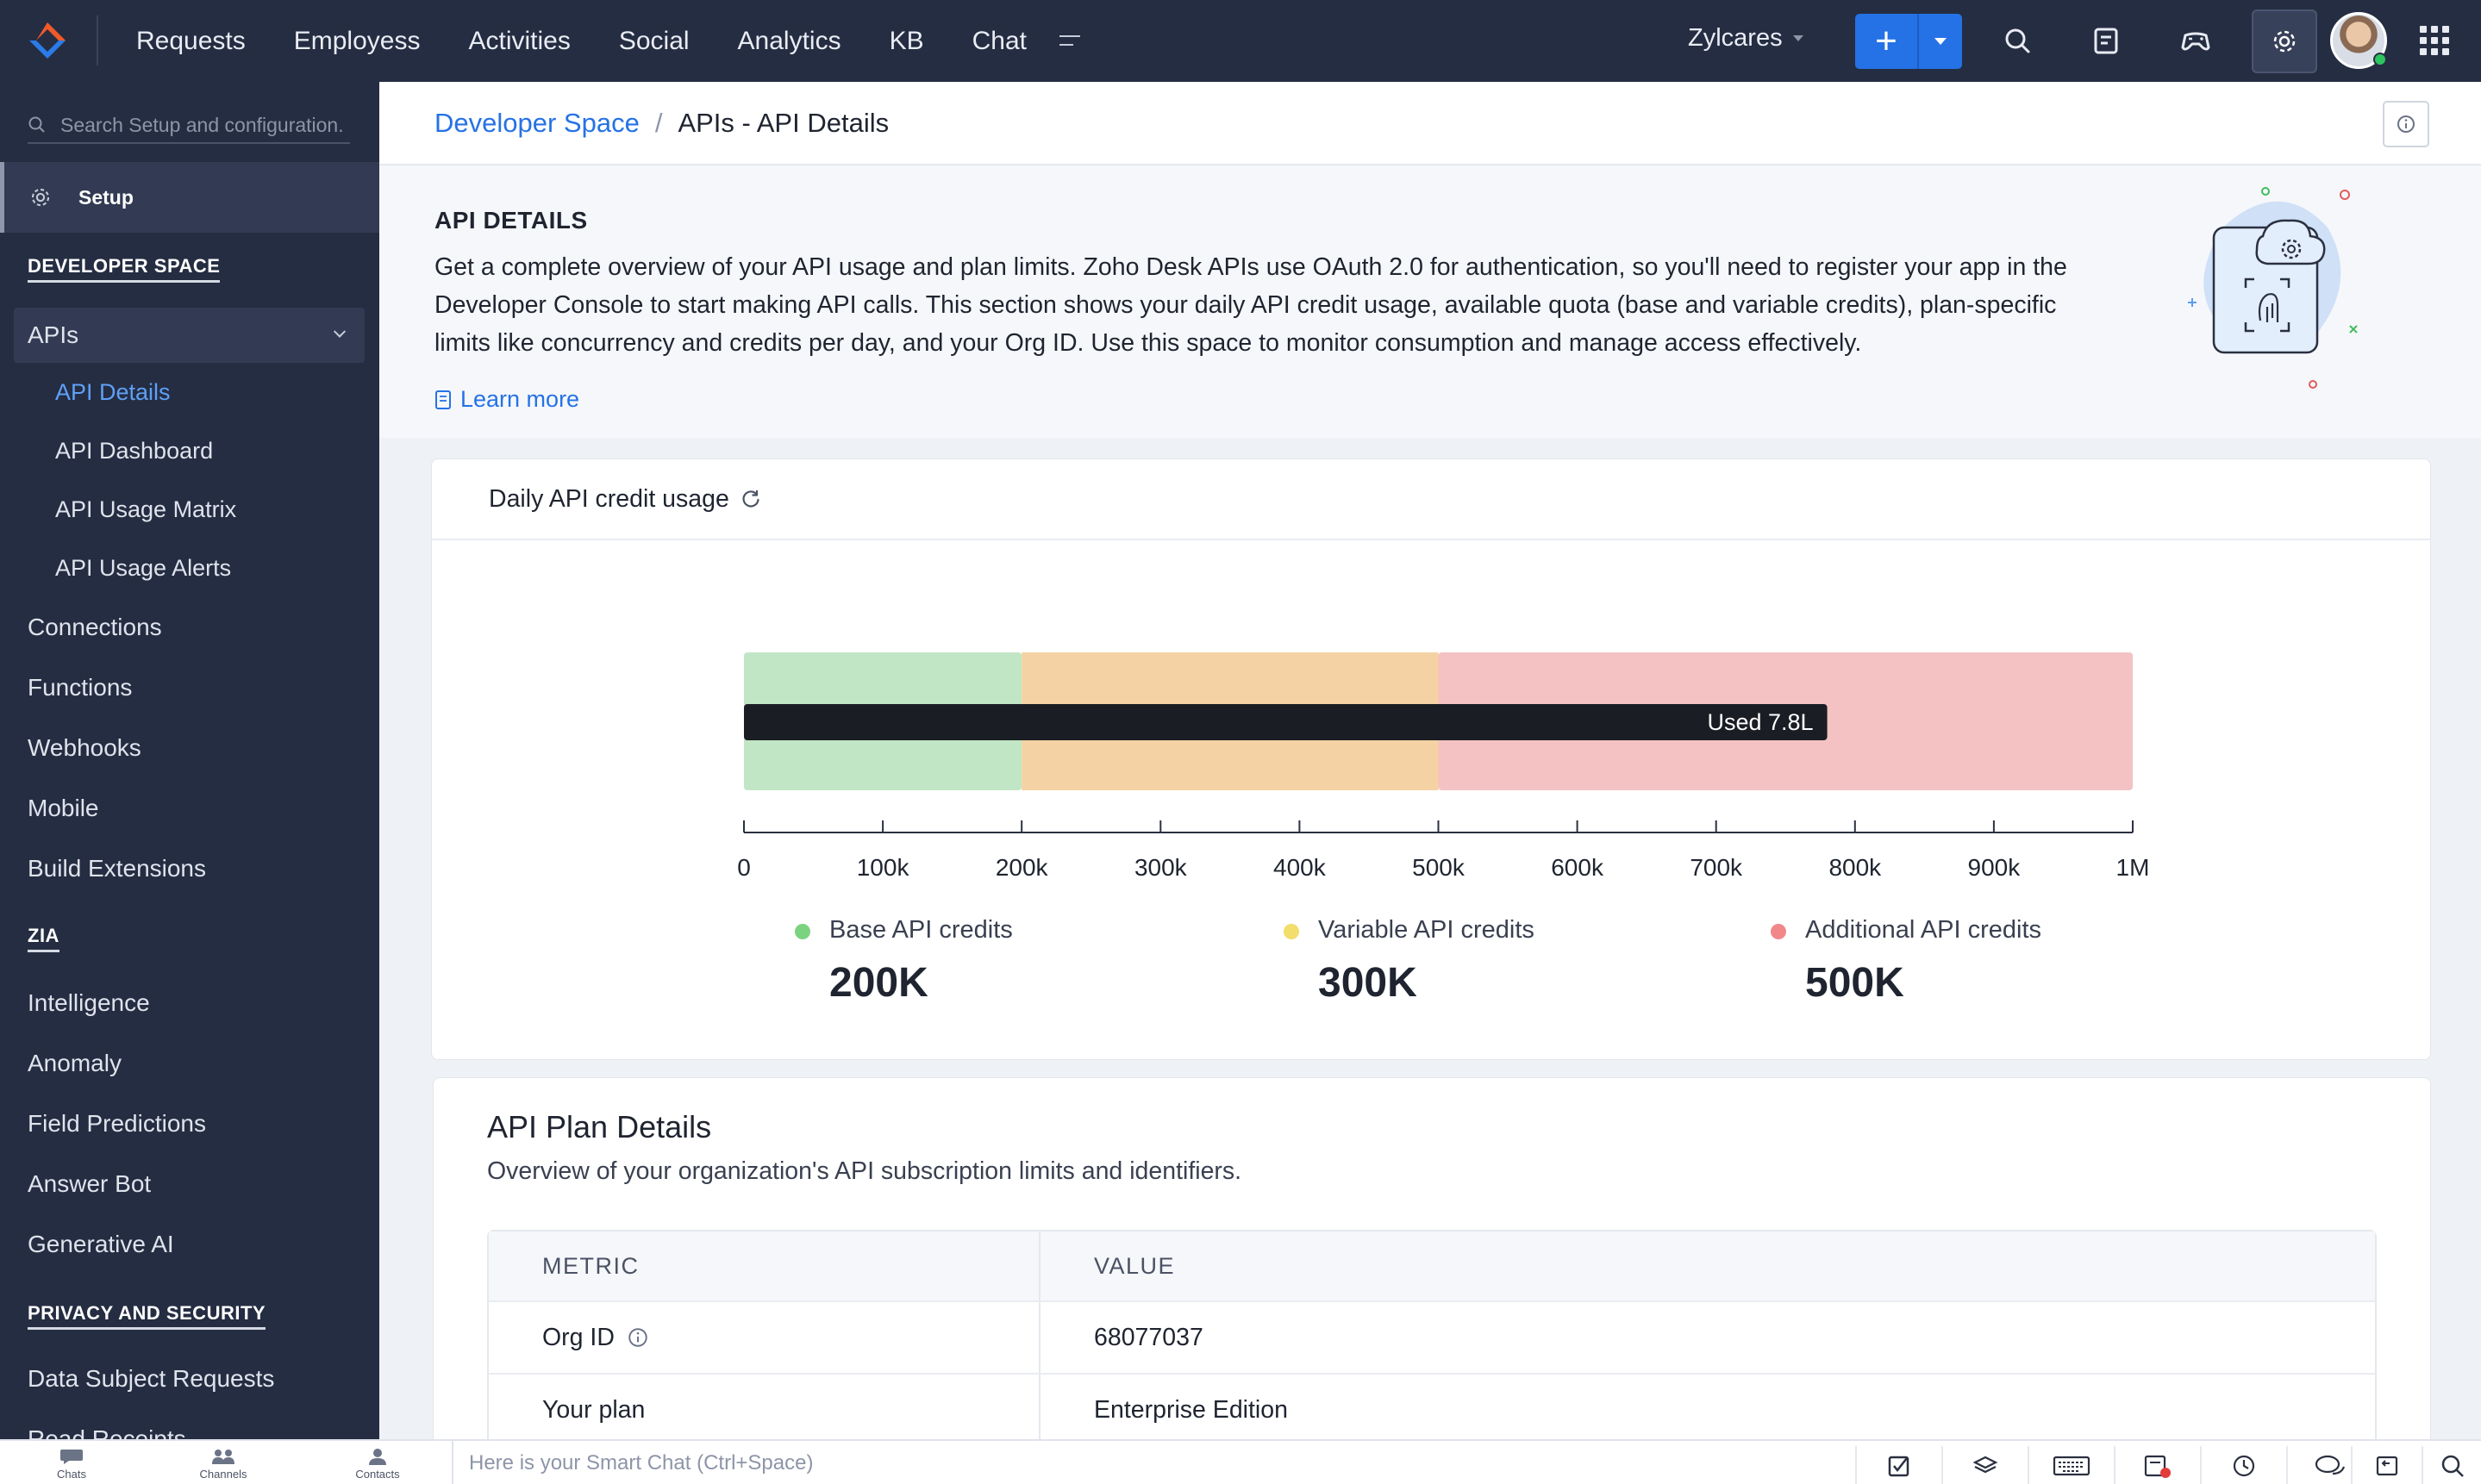 The image size is (2481, 1484). What do you see at coordinates (90, 1184) in the screenshot?
I see `sidebar-item-answer-bot: Answer Bot` at bounding box center [90, 1184].